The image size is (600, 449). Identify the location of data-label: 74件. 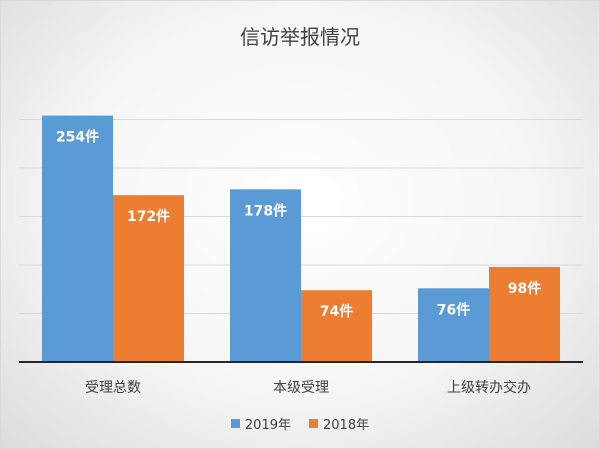
(336, 311).